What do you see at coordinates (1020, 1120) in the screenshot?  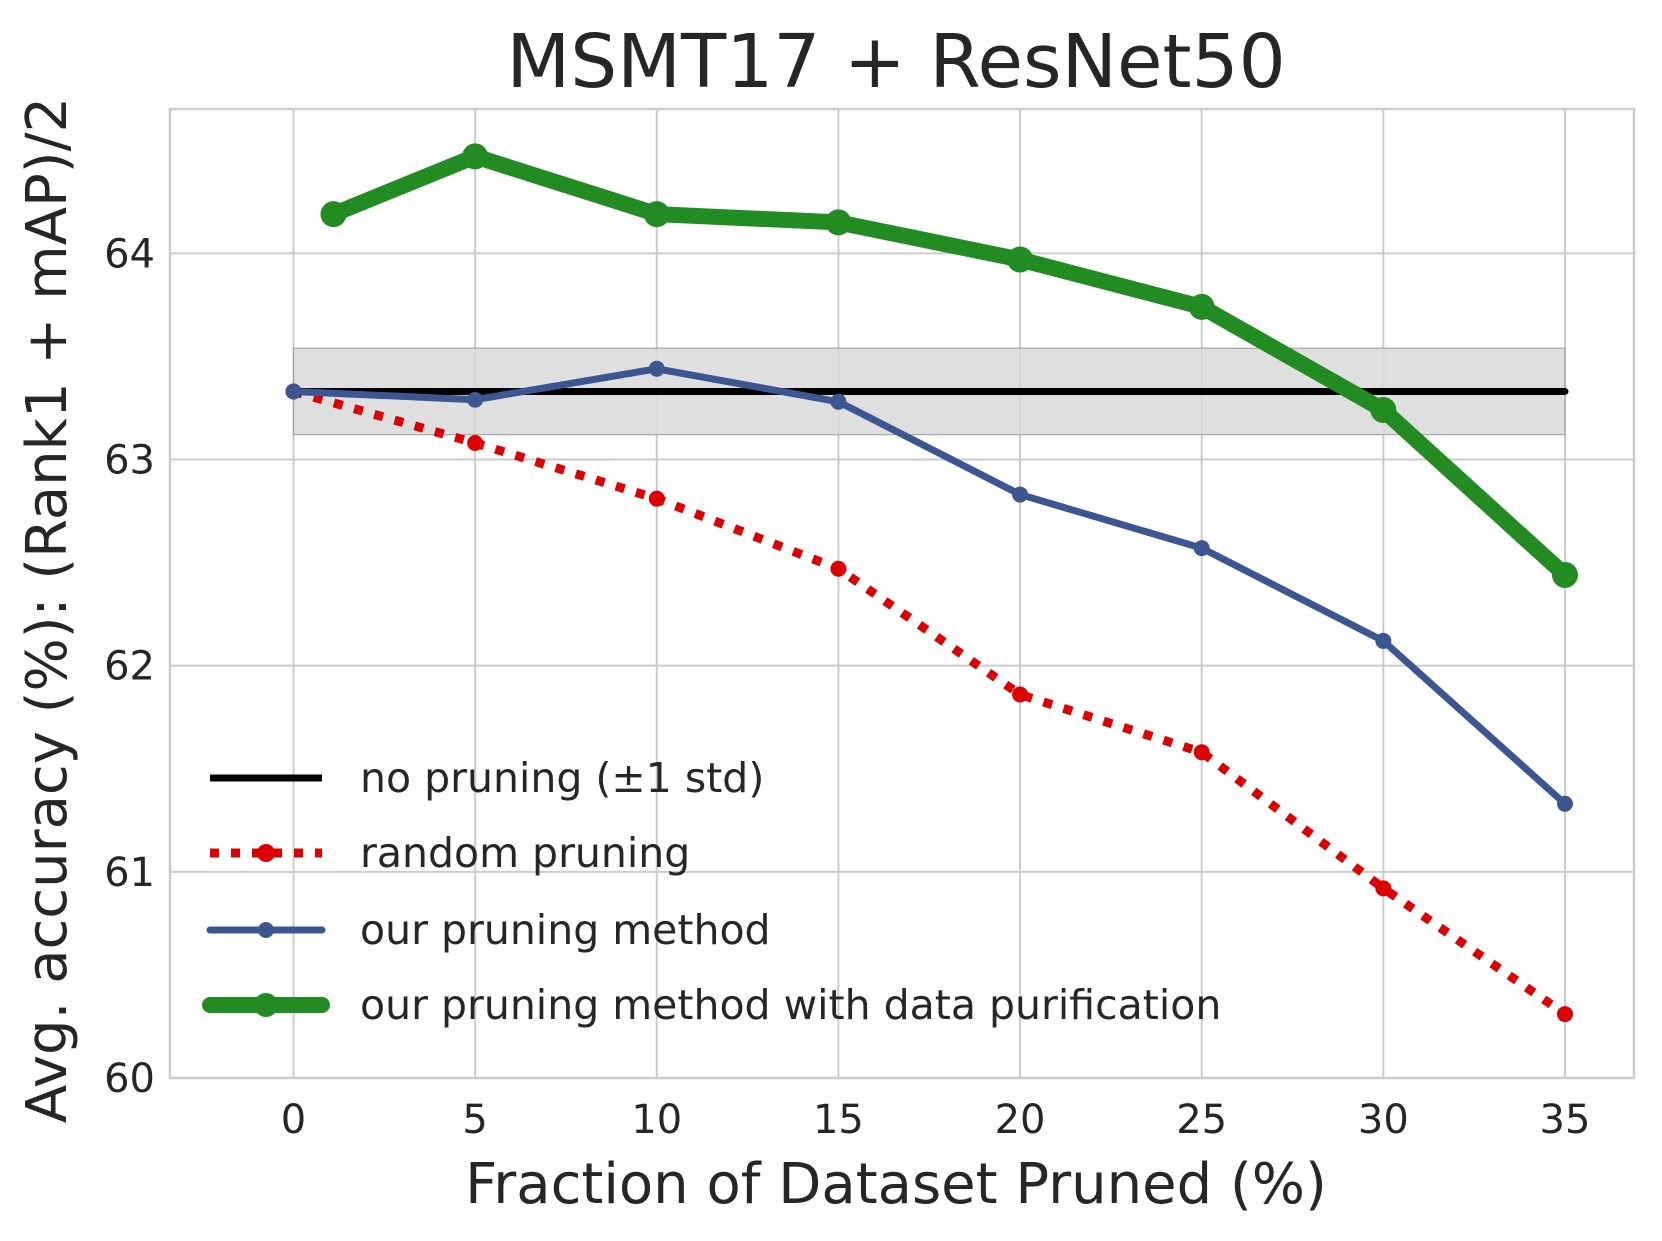 I see `x-tick-label: 20` at bounding box center [1020, 1120].